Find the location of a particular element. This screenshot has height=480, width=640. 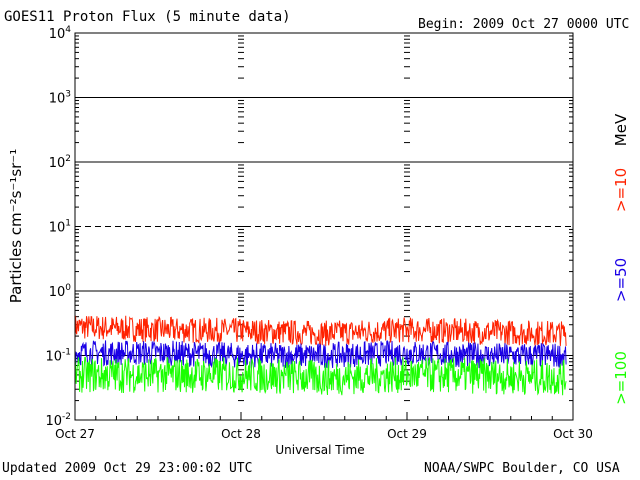

x-tick-label: Oct 27 is located at coordinates (75, 434).